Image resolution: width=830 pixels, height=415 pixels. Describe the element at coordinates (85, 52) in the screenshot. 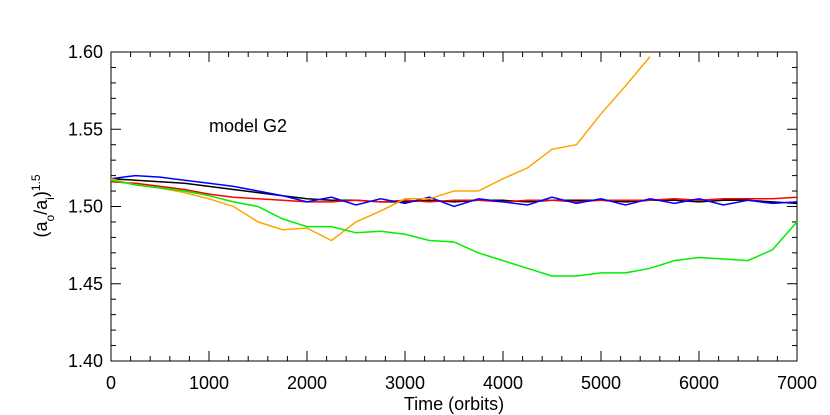

I see `y-tick-label: 1.60` at that location.